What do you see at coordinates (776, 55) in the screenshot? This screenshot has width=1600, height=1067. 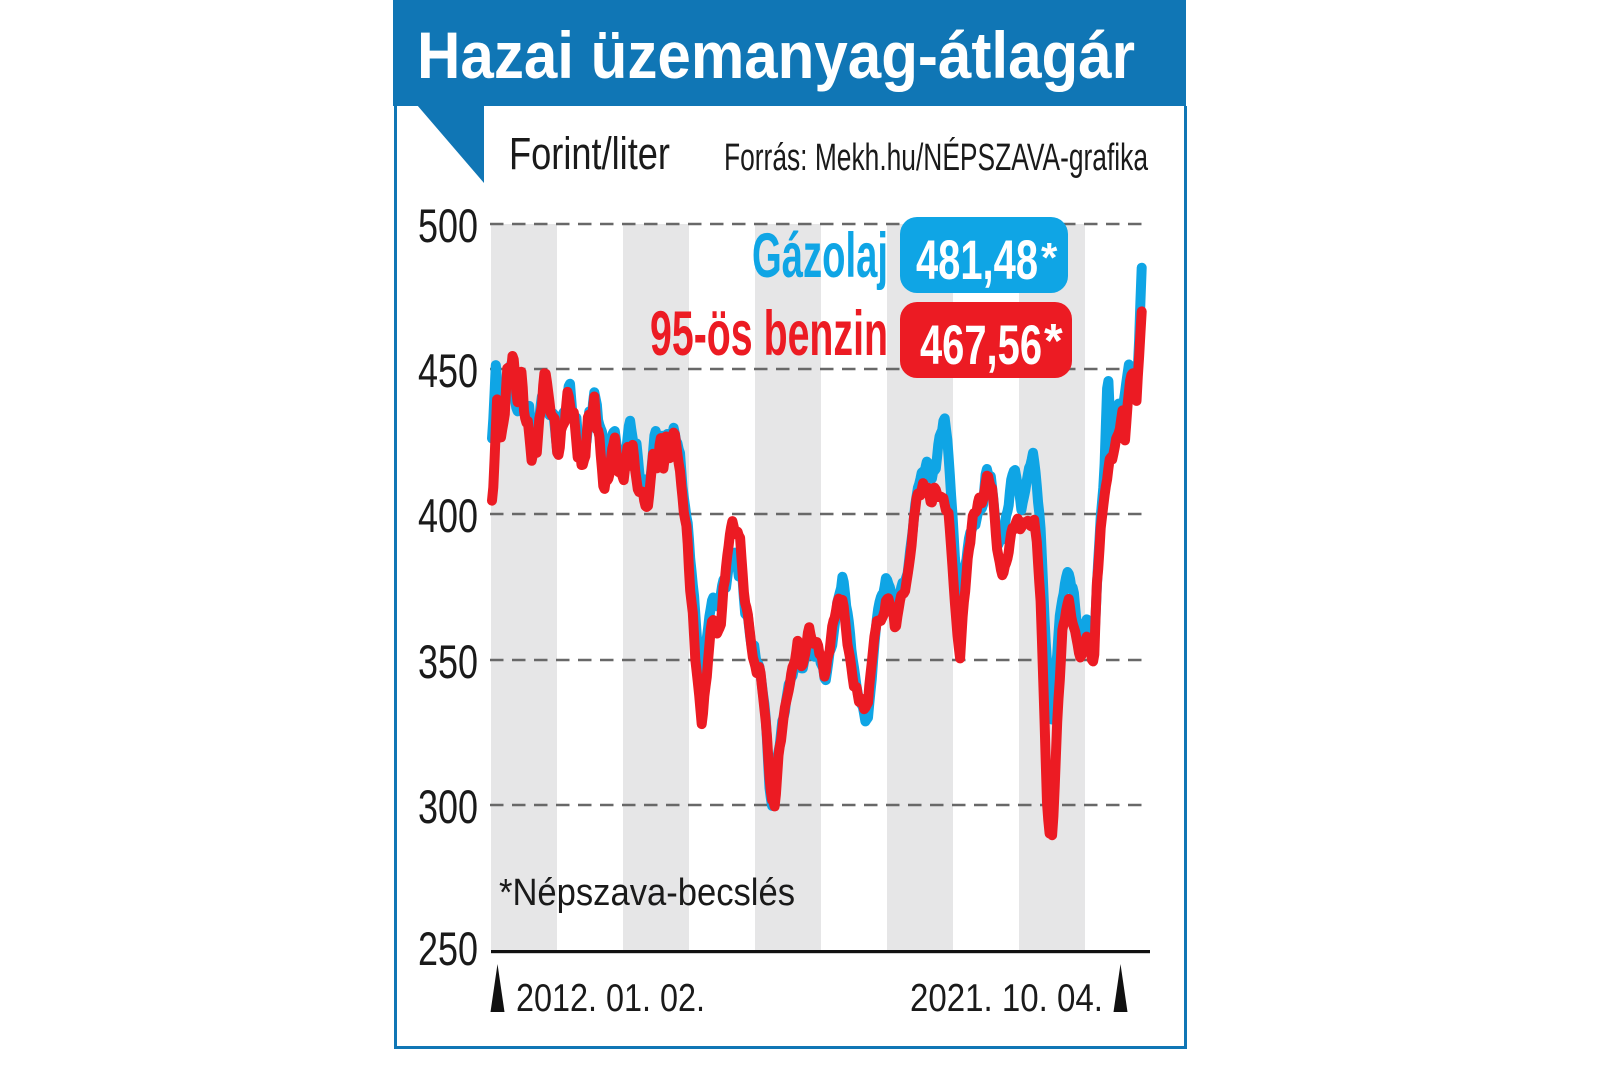 I see `svg-text: Hazai üzemanyag-átlagár` at bounding box center [776, 55].